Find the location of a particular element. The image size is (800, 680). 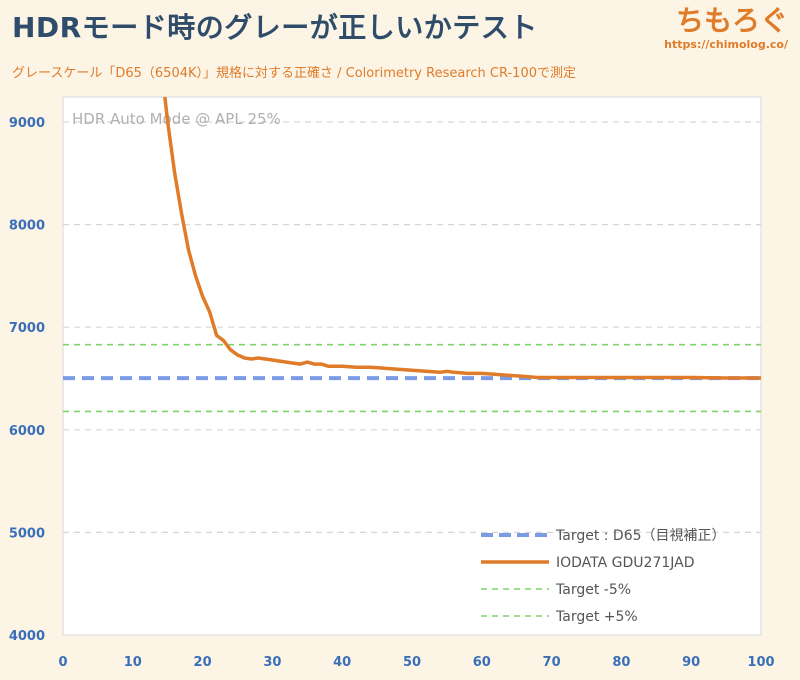

y-axis: 4000 5000 6000 7000 8000 9000 is located at coordinates (27, 380).